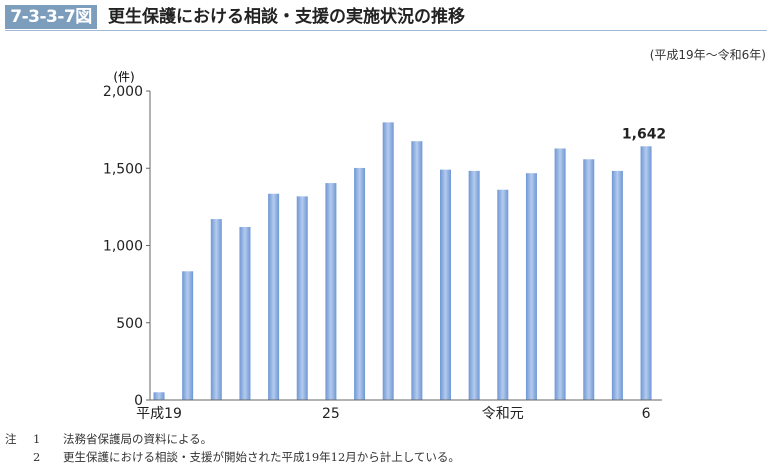  What do you see at coordinates (51, 17) in the screenshot?
I see `figure-number: 7-3-3-7図` at bounding box center [51, 17].